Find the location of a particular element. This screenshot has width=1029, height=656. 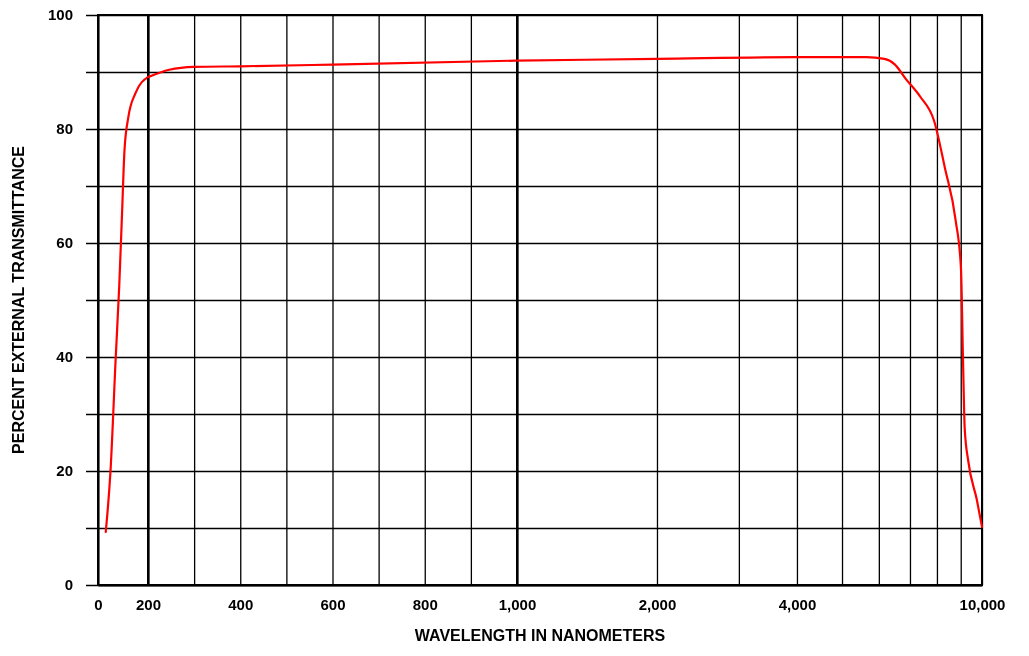

x-axis-title: WAVELENGTH IN NANOMETERS is located at coordinates (540, 635).